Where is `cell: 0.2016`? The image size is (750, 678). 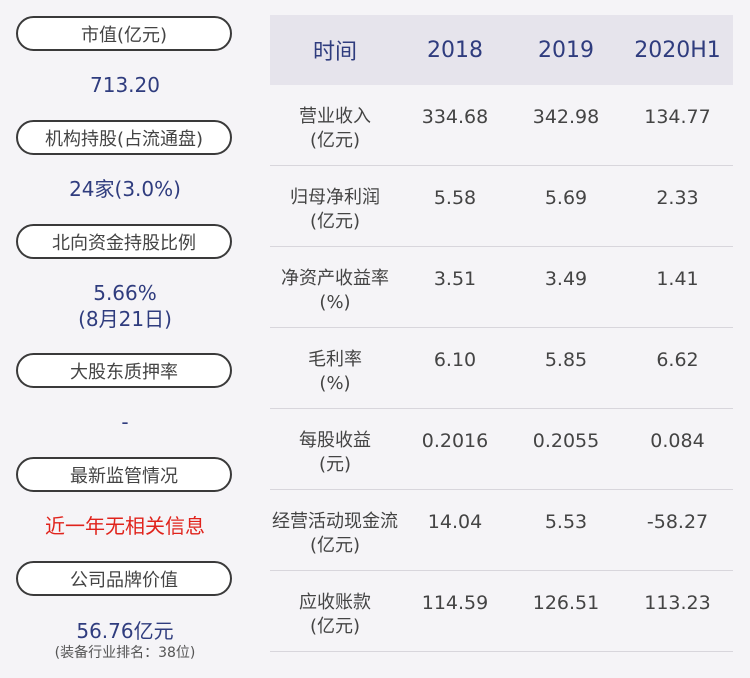 cell: 0.2016 is located at coordinates (455, 441).